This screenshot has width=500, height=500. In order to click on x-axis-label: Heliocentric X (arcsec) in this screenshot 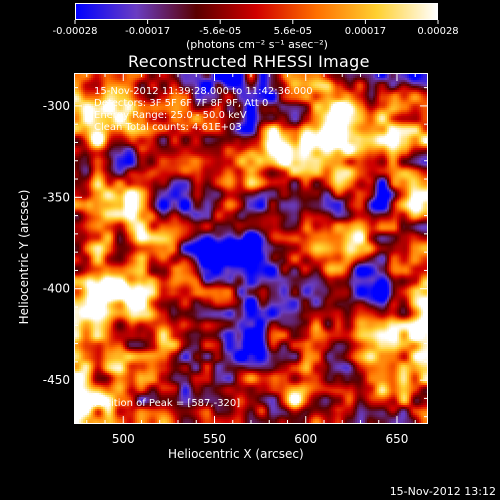, I will do `click(236, 454)`.